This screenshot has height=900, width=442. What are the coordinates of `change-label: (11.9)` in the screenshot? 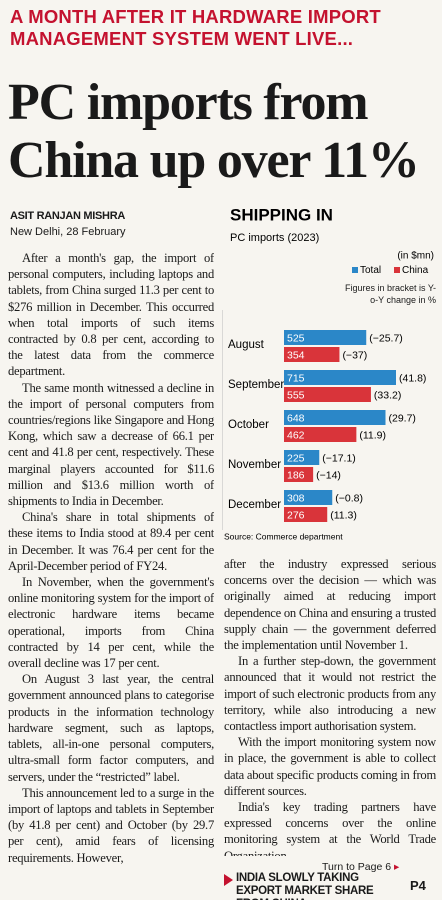 It's located at (372, 435).